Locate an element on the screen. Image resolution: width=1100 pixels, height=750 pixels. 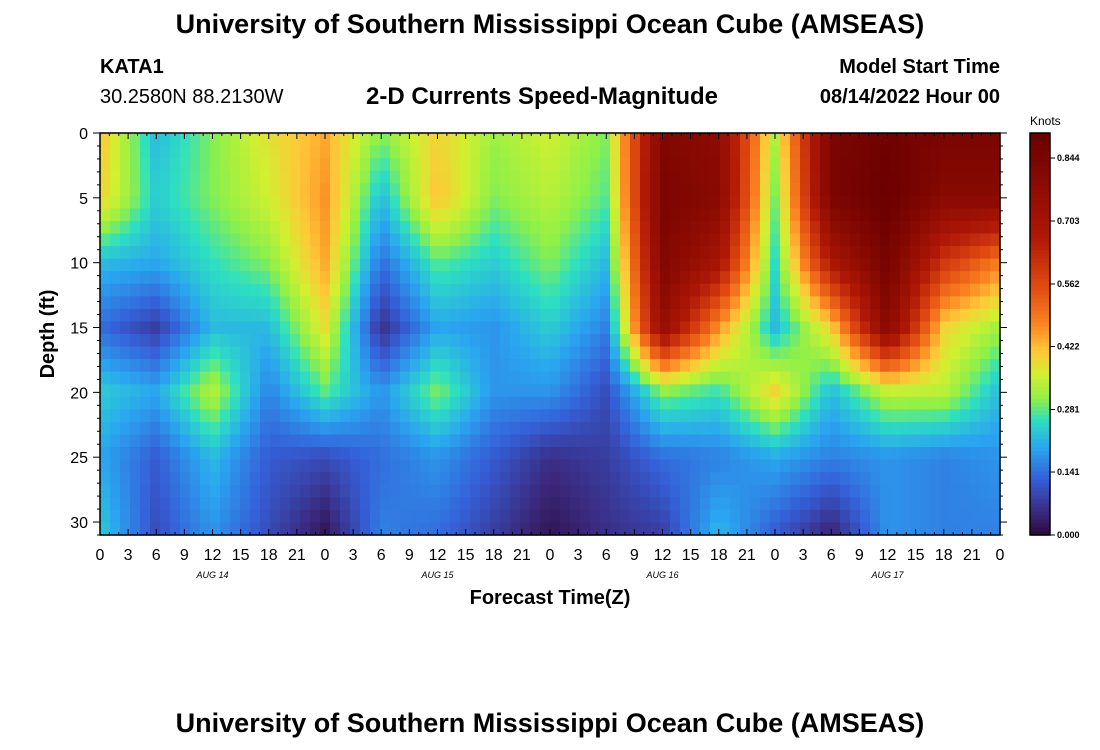
colorbar-band is located at coordinates (1040, 236).